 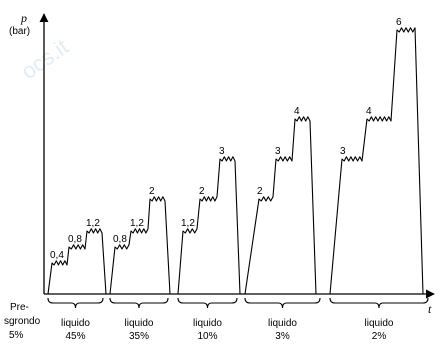 What do you see at coordinates (139, 336) in the screenshot?
I see `phase-percent: 35%` at bounding box center [139, 336].